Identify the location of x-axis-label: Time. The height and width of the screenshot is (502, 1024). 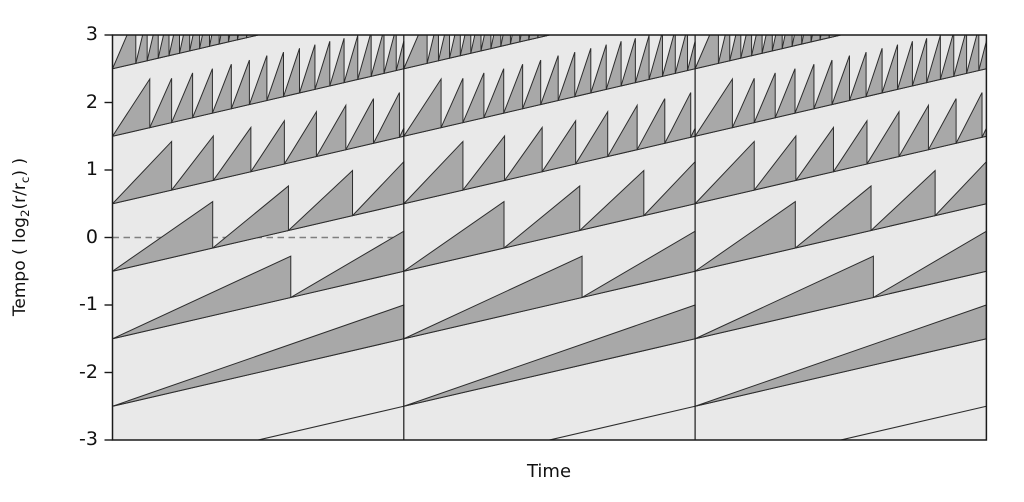
(549, 471).